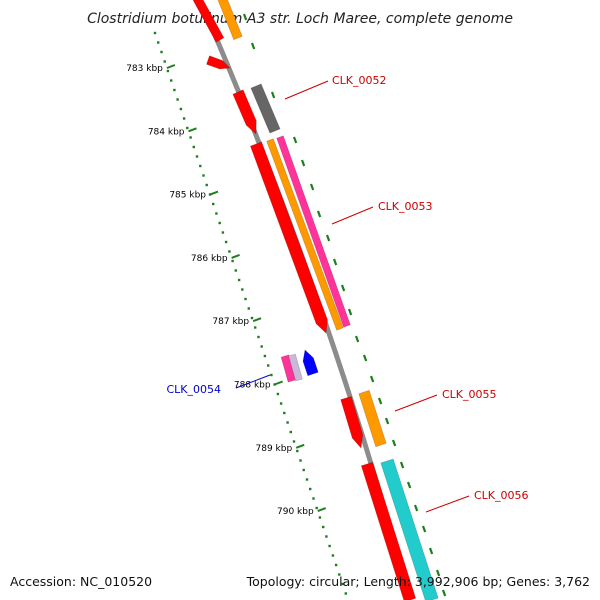  I want to click on gene-orange-top, so click(230, 20).